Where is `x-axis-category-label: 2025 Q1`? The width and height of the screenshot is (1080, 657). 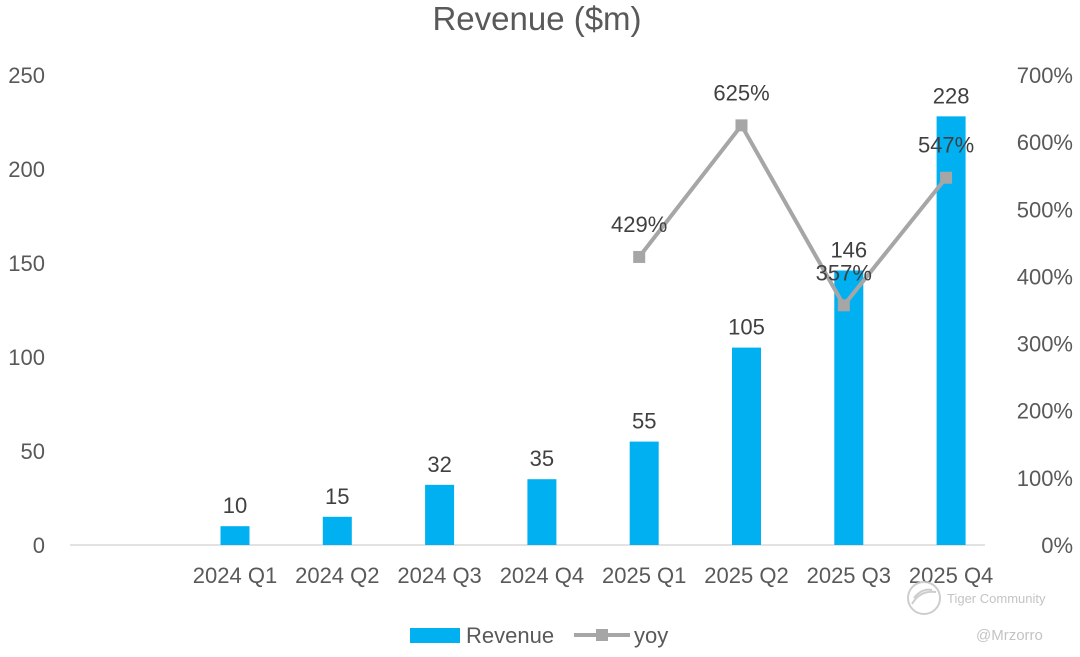 x-axis-category-label: 2025 Q1 is located at coordinates (644, 575).